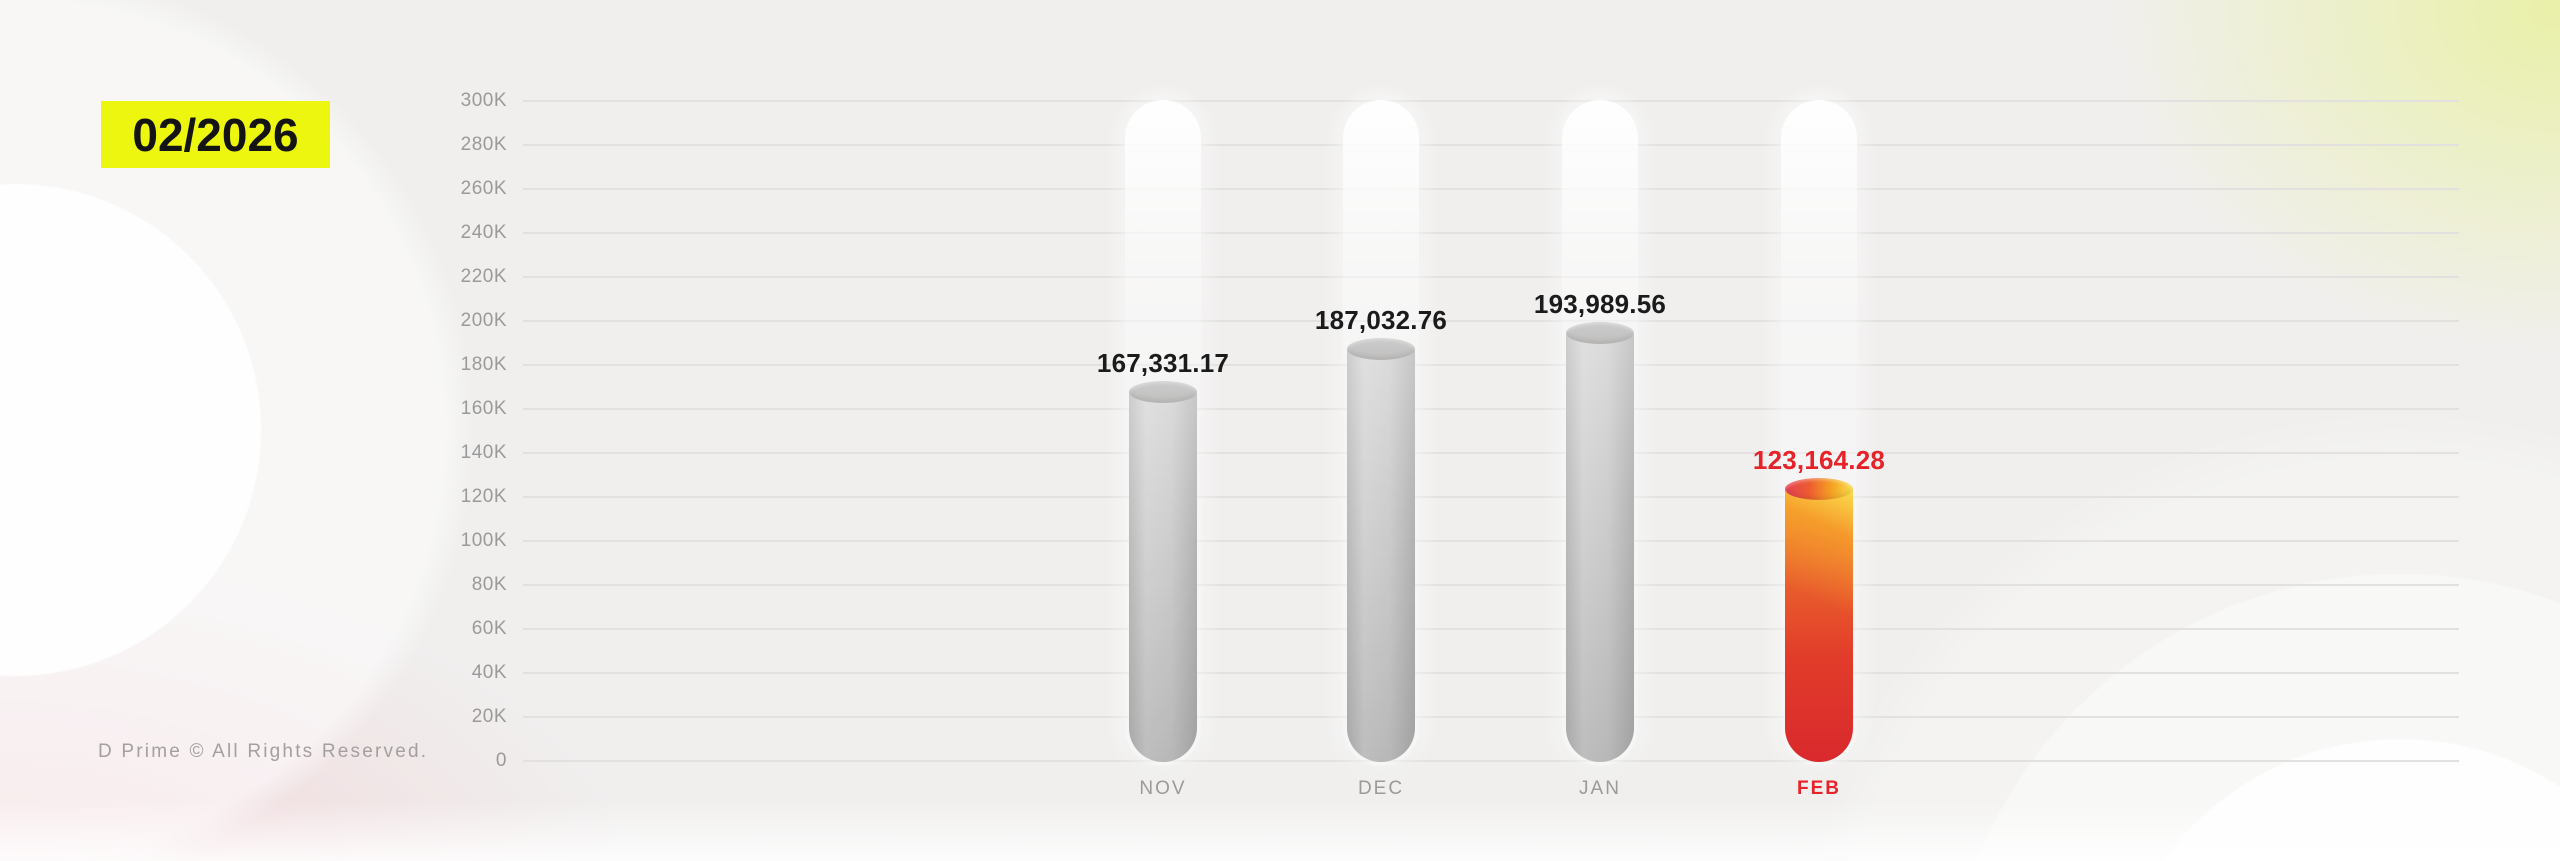  Describe the element at coordinates (489, 716) in the screenshot. I see `y-axis-tick-20K: 20K` at that location.